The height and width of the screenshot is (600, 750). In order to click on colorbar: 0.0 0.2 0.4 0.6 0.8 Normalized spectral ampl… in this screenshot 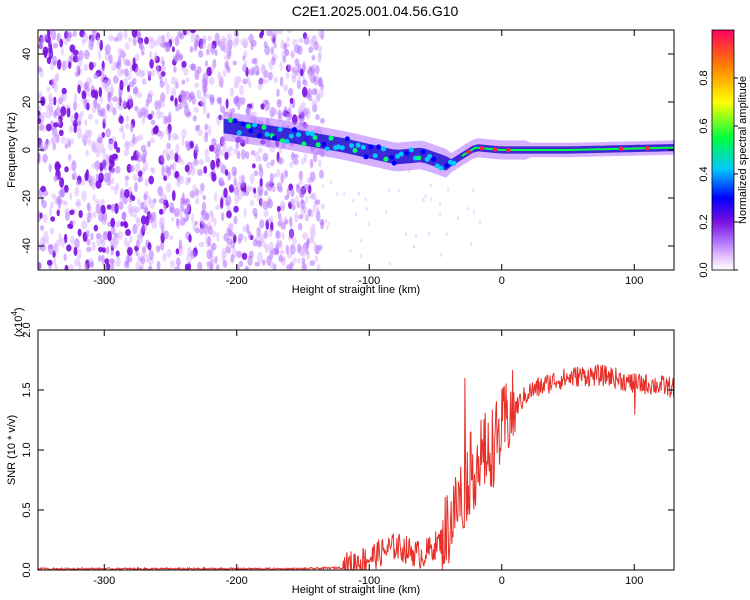, I will do `click(723, 153)`.